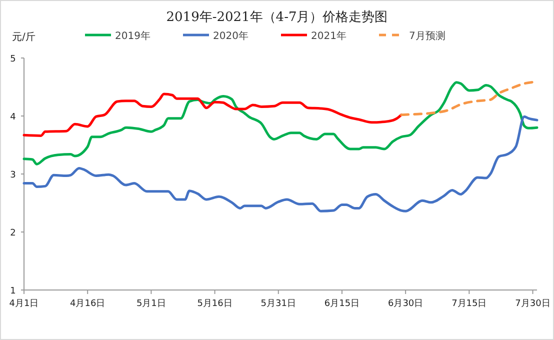 This screenshot has height=340, width=554. I want to click on x-tick-label: 7月30日, so click(532, 304).